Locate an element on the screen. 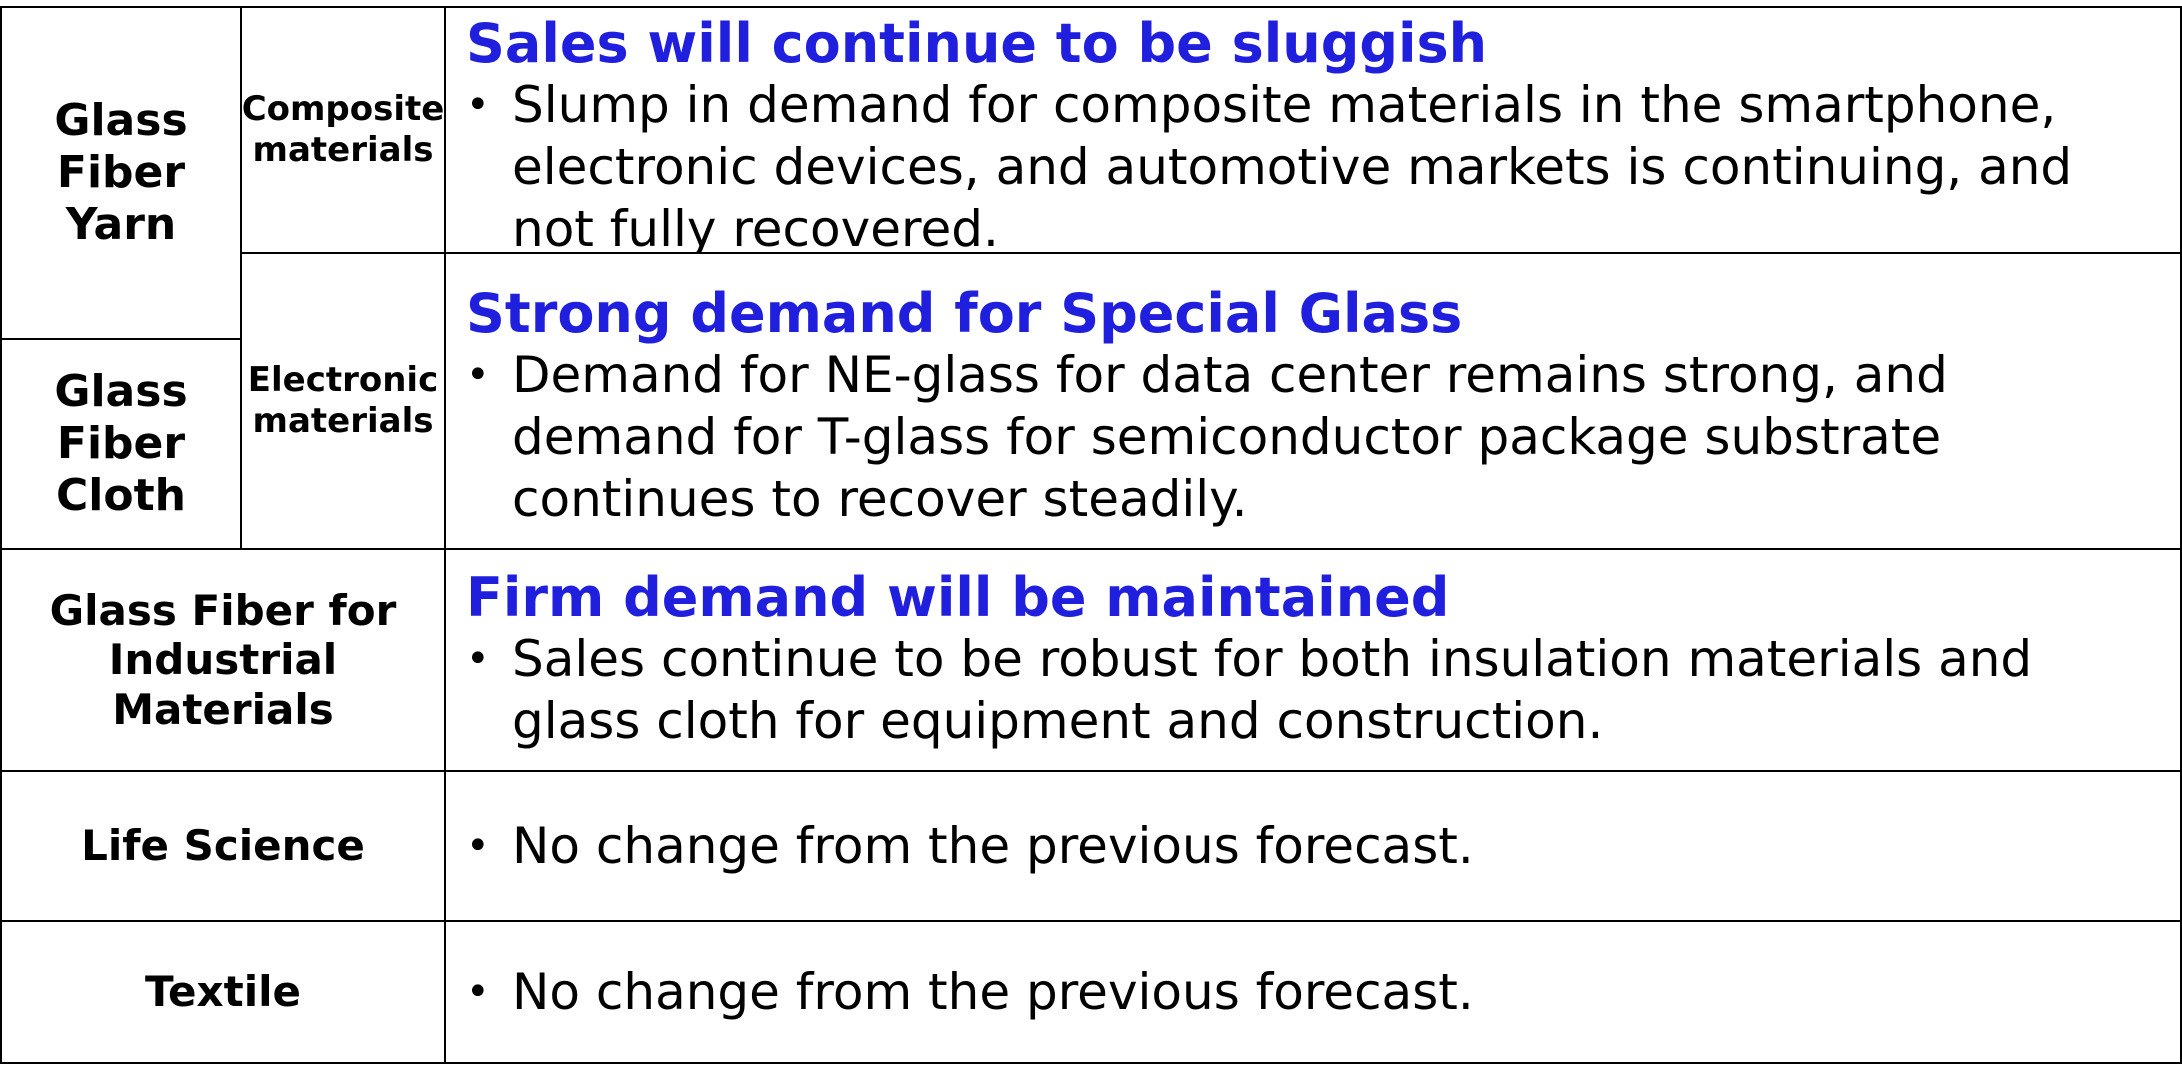  label-glass-fiber-yarn: Glass Fiber Yarn is located at coordinates (121, 173).